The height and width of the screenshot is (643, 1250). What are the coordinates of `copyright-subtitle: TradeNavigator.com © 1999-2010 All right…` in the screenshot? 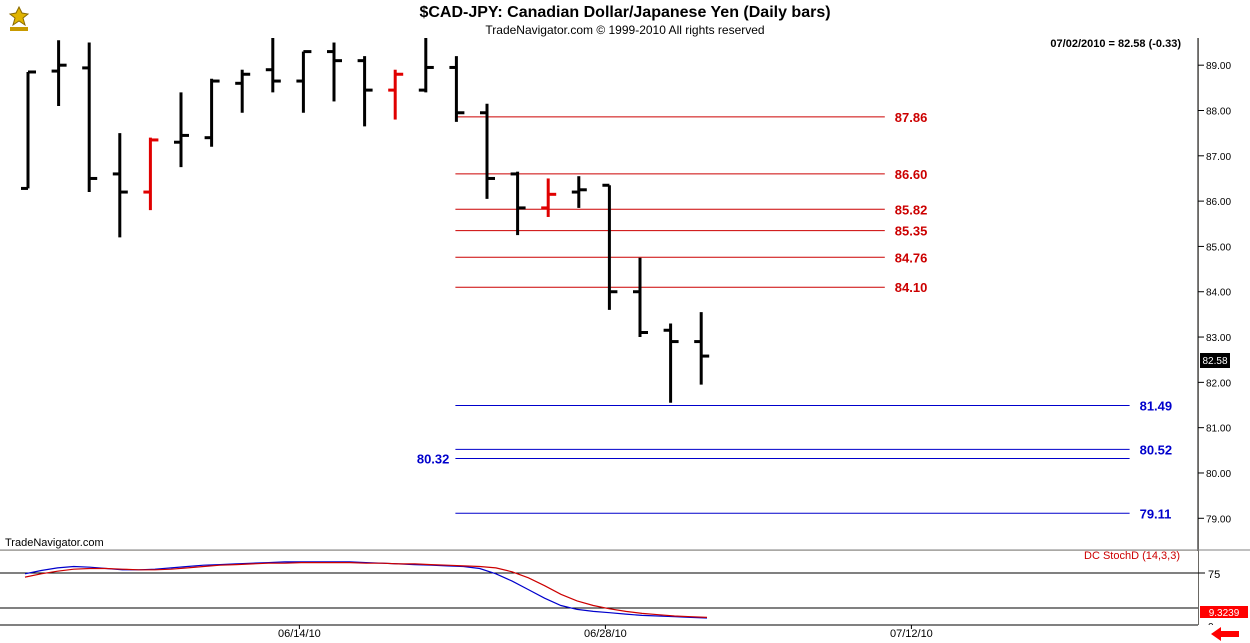 It's located at (625, 30).